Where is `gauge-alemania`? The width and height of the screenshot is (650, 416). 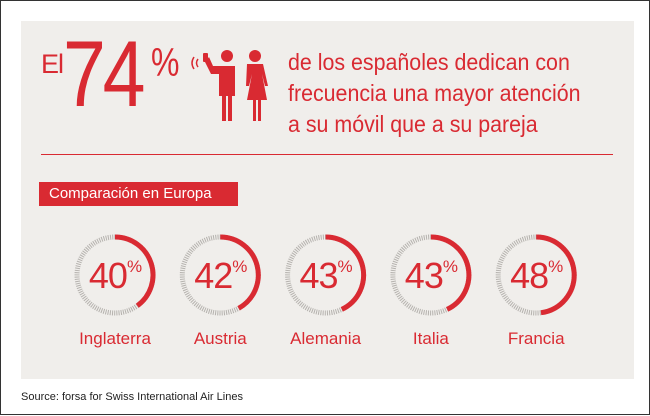
gauge-alemania is located at coordinates (326, 275).